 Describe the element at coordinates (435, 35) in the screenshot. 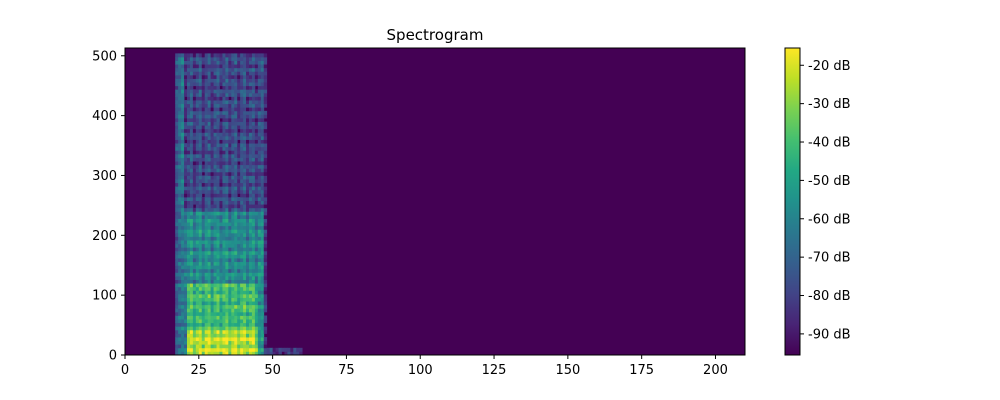

I see `chart-title: Spectrogram` at that location.